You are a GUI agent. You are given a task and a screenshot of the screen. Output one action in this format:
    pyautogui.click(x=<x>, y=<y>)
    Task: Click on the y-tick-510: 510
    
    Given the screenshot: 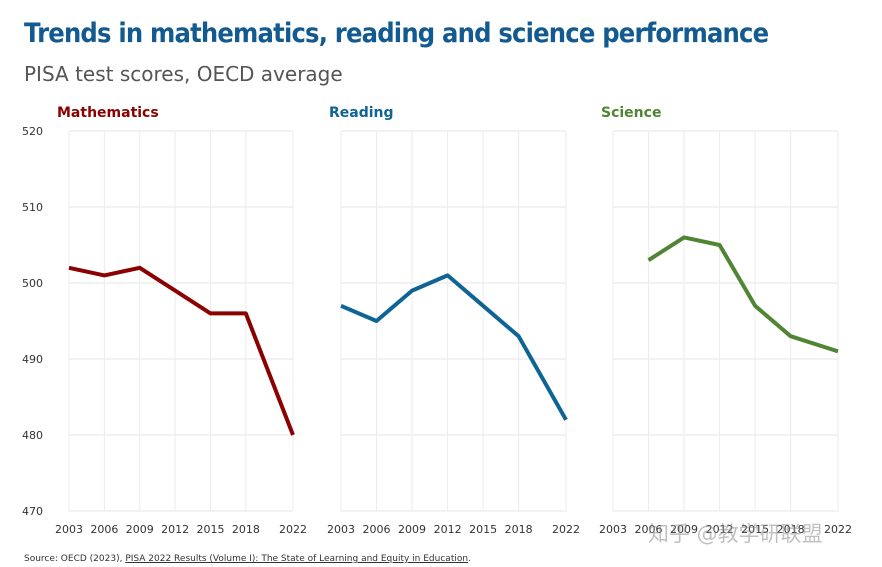 What is the action you would take?
    pyautogui.click(x=32, y=207)
    